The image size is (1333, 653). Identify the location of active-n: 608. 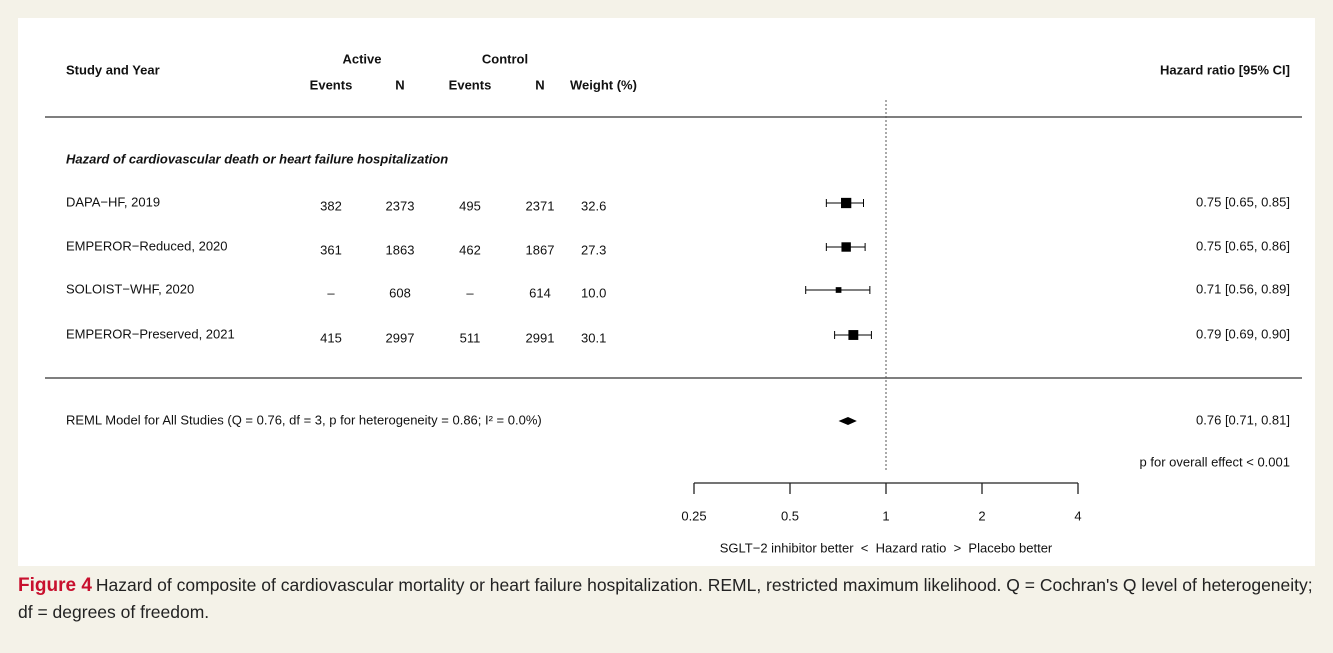
(400, 292).